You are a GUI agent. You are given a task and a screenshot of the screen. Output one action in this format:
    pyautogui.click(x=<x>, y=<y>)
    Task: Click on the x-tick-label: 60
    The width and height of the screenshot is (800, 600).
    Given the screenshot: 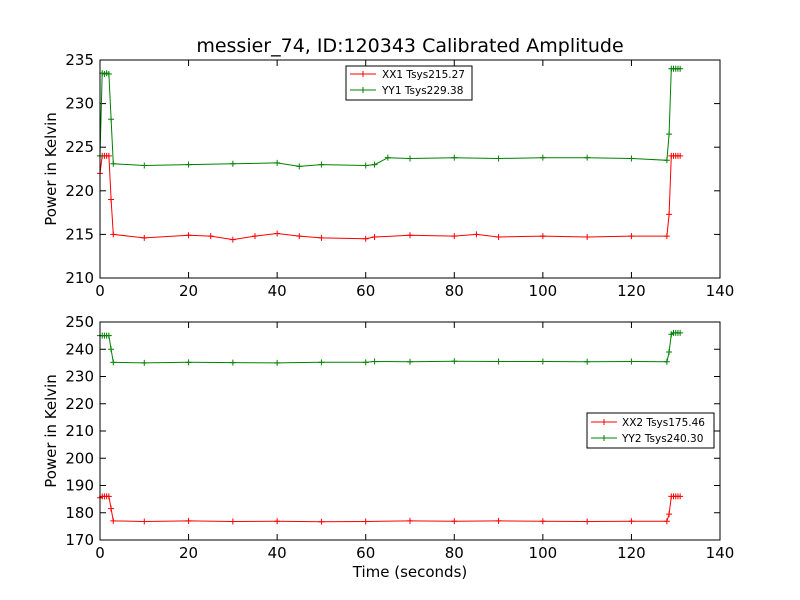 What is the action you would take?
    pyautogui.click(x=365, y=291)
    